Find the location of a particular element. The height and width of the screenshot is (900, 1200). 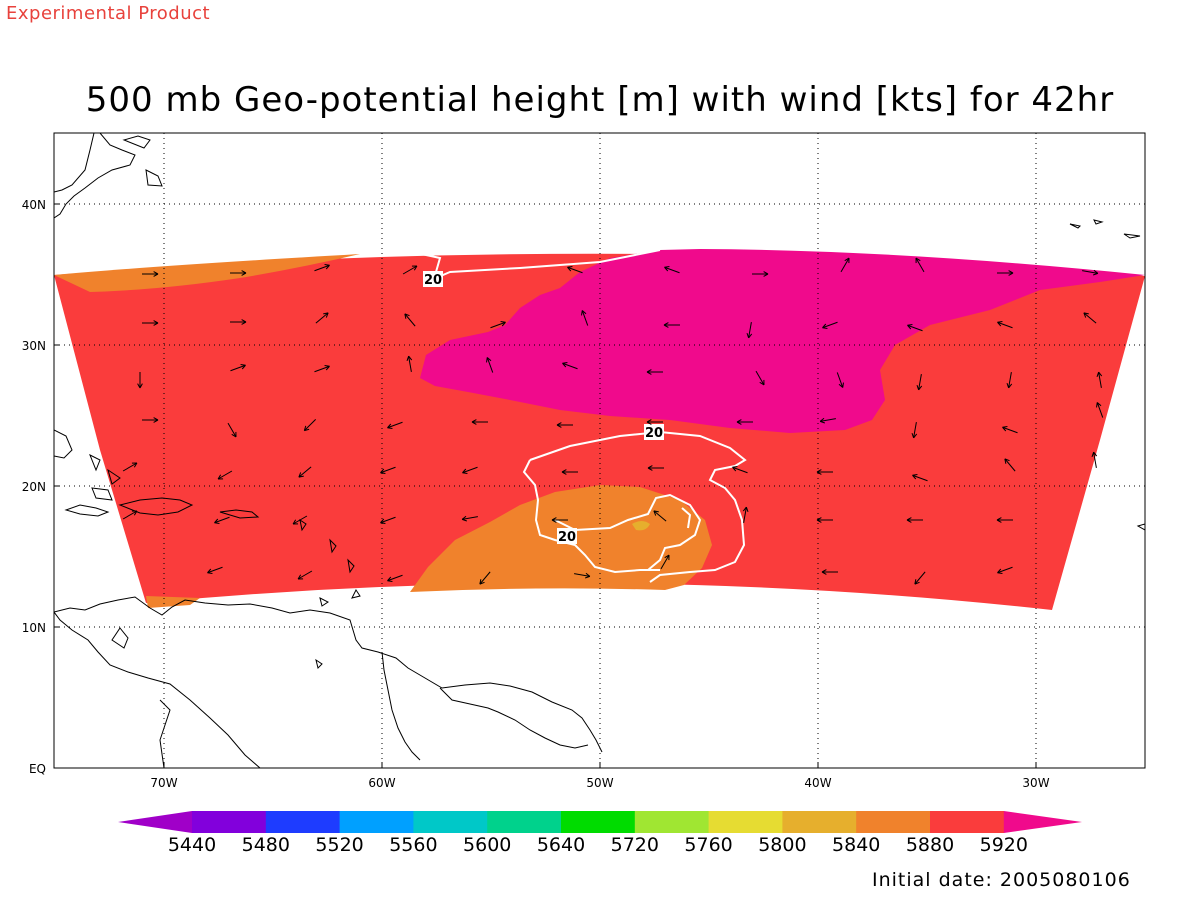

colorbar-label: 5560 is located at coordinates (413, 845).